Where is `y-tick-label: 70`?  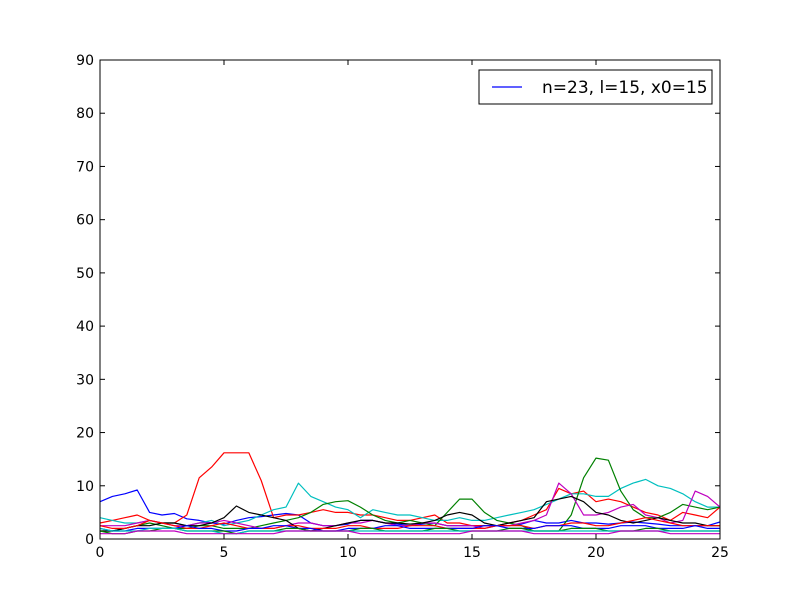
y-tick-label: 70 is located at coordinates (85, 167).